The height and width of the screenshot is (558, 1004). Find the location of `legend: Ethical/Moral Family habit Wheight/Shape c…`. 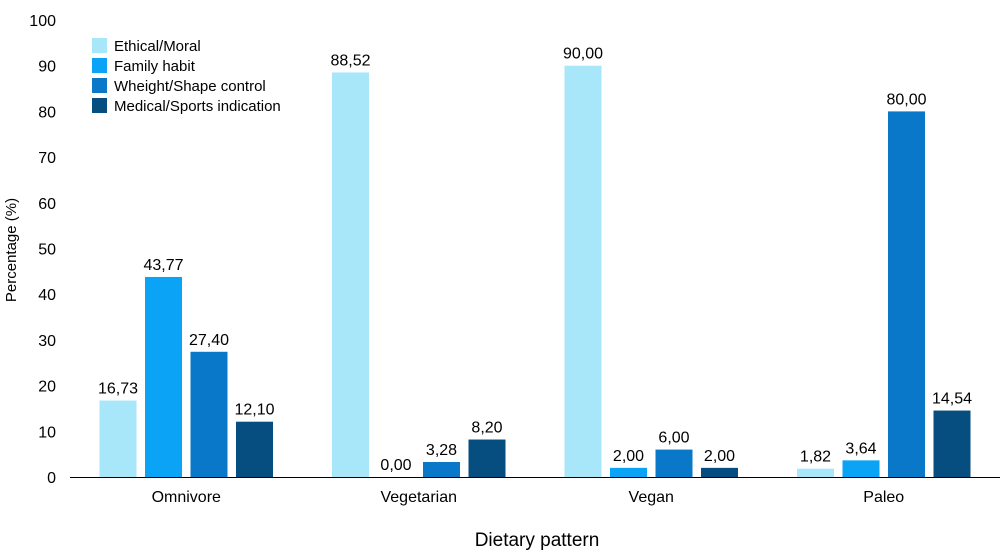

legend: Ethical/Moral Family habit Wheight/Shape c… is located at coordinates (186, 76).